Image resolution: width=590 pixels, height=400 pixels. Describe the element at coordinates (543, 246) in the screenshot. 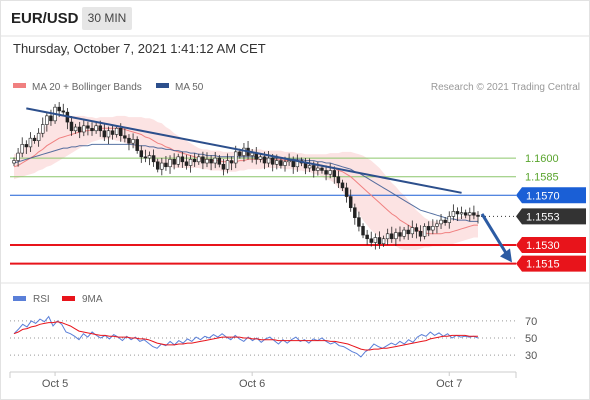

I see `support-label-text-1.1530: 1.1530` at that location.